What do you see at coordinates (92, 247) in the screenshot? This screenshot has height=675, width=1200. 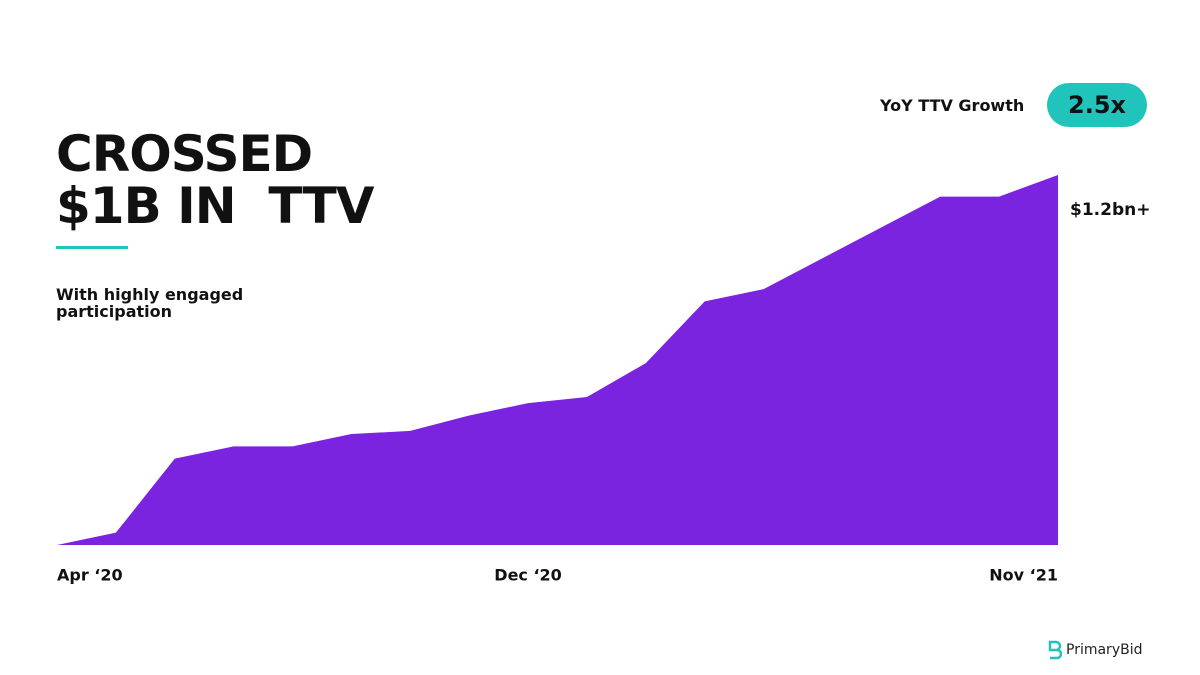 I see `title-underline` at bounding box center [92, 247].